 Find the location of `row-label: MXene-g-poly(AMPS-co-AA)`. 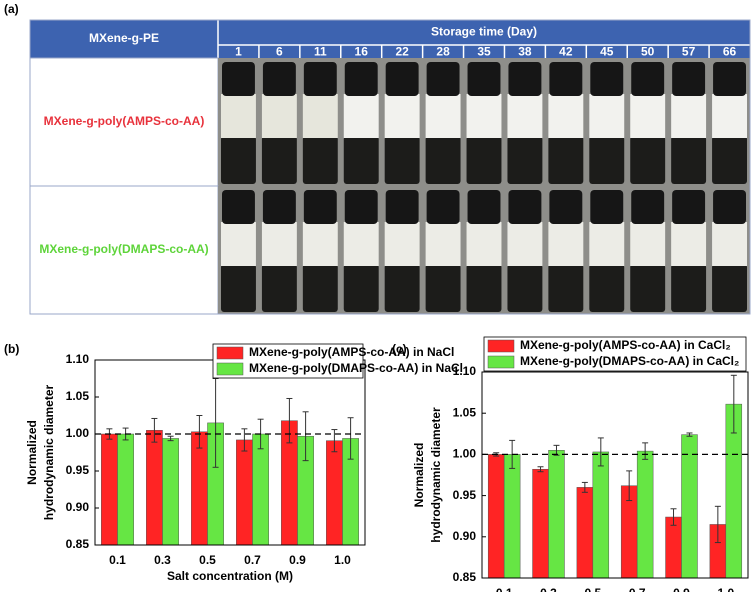

row-label: MXene-g-poly(AMPS-co-AA) is located at coordinates (124, 121).